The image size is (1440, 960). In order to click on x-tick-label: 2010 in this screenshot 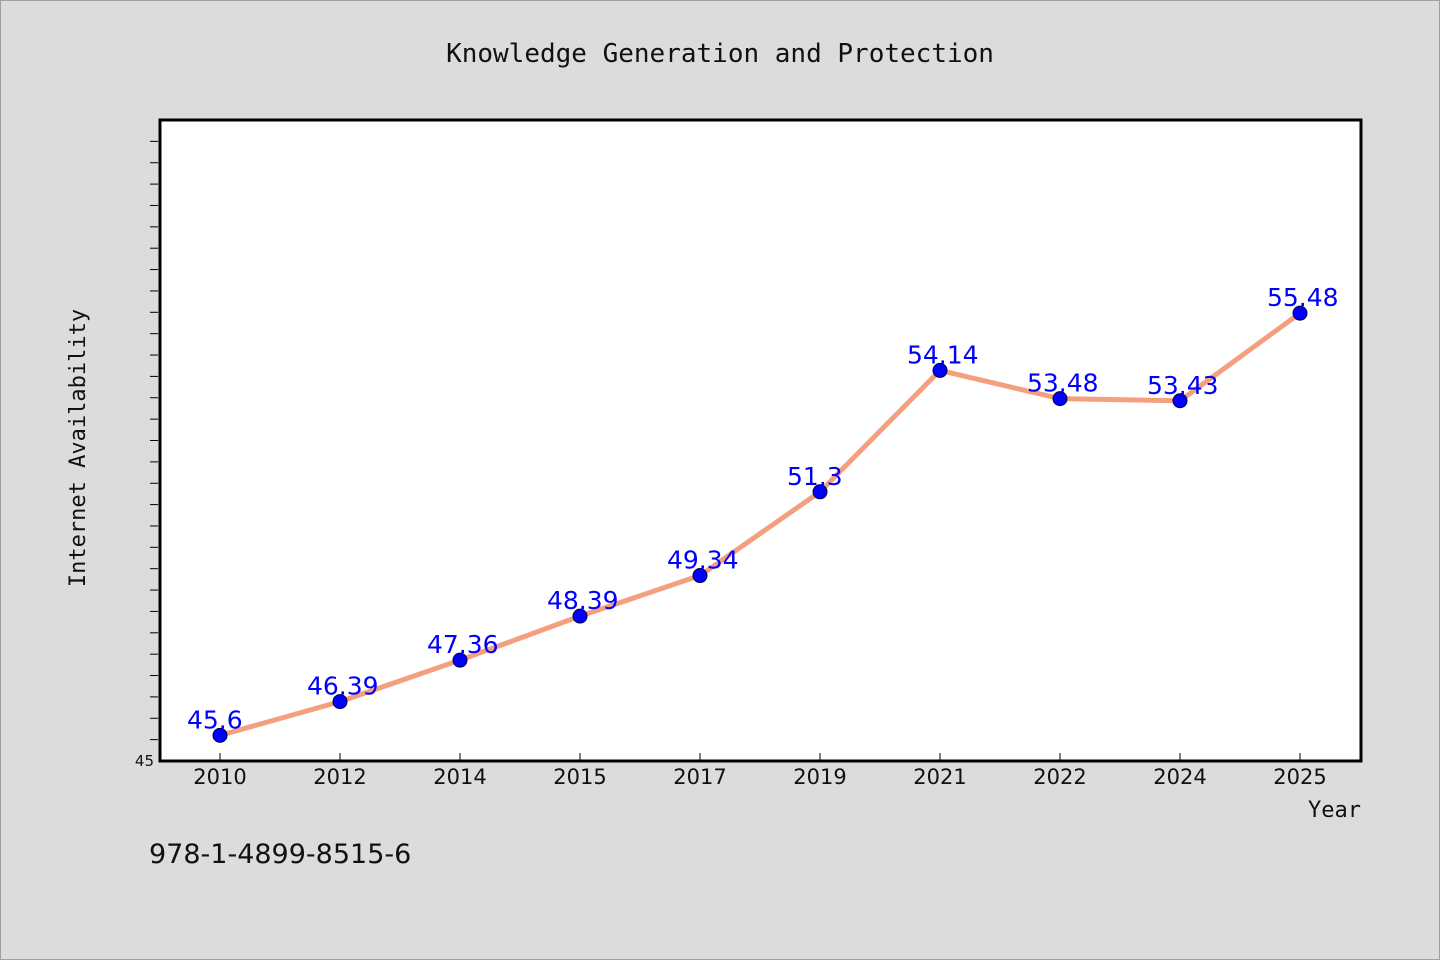, I will do `click(219, 777)`.